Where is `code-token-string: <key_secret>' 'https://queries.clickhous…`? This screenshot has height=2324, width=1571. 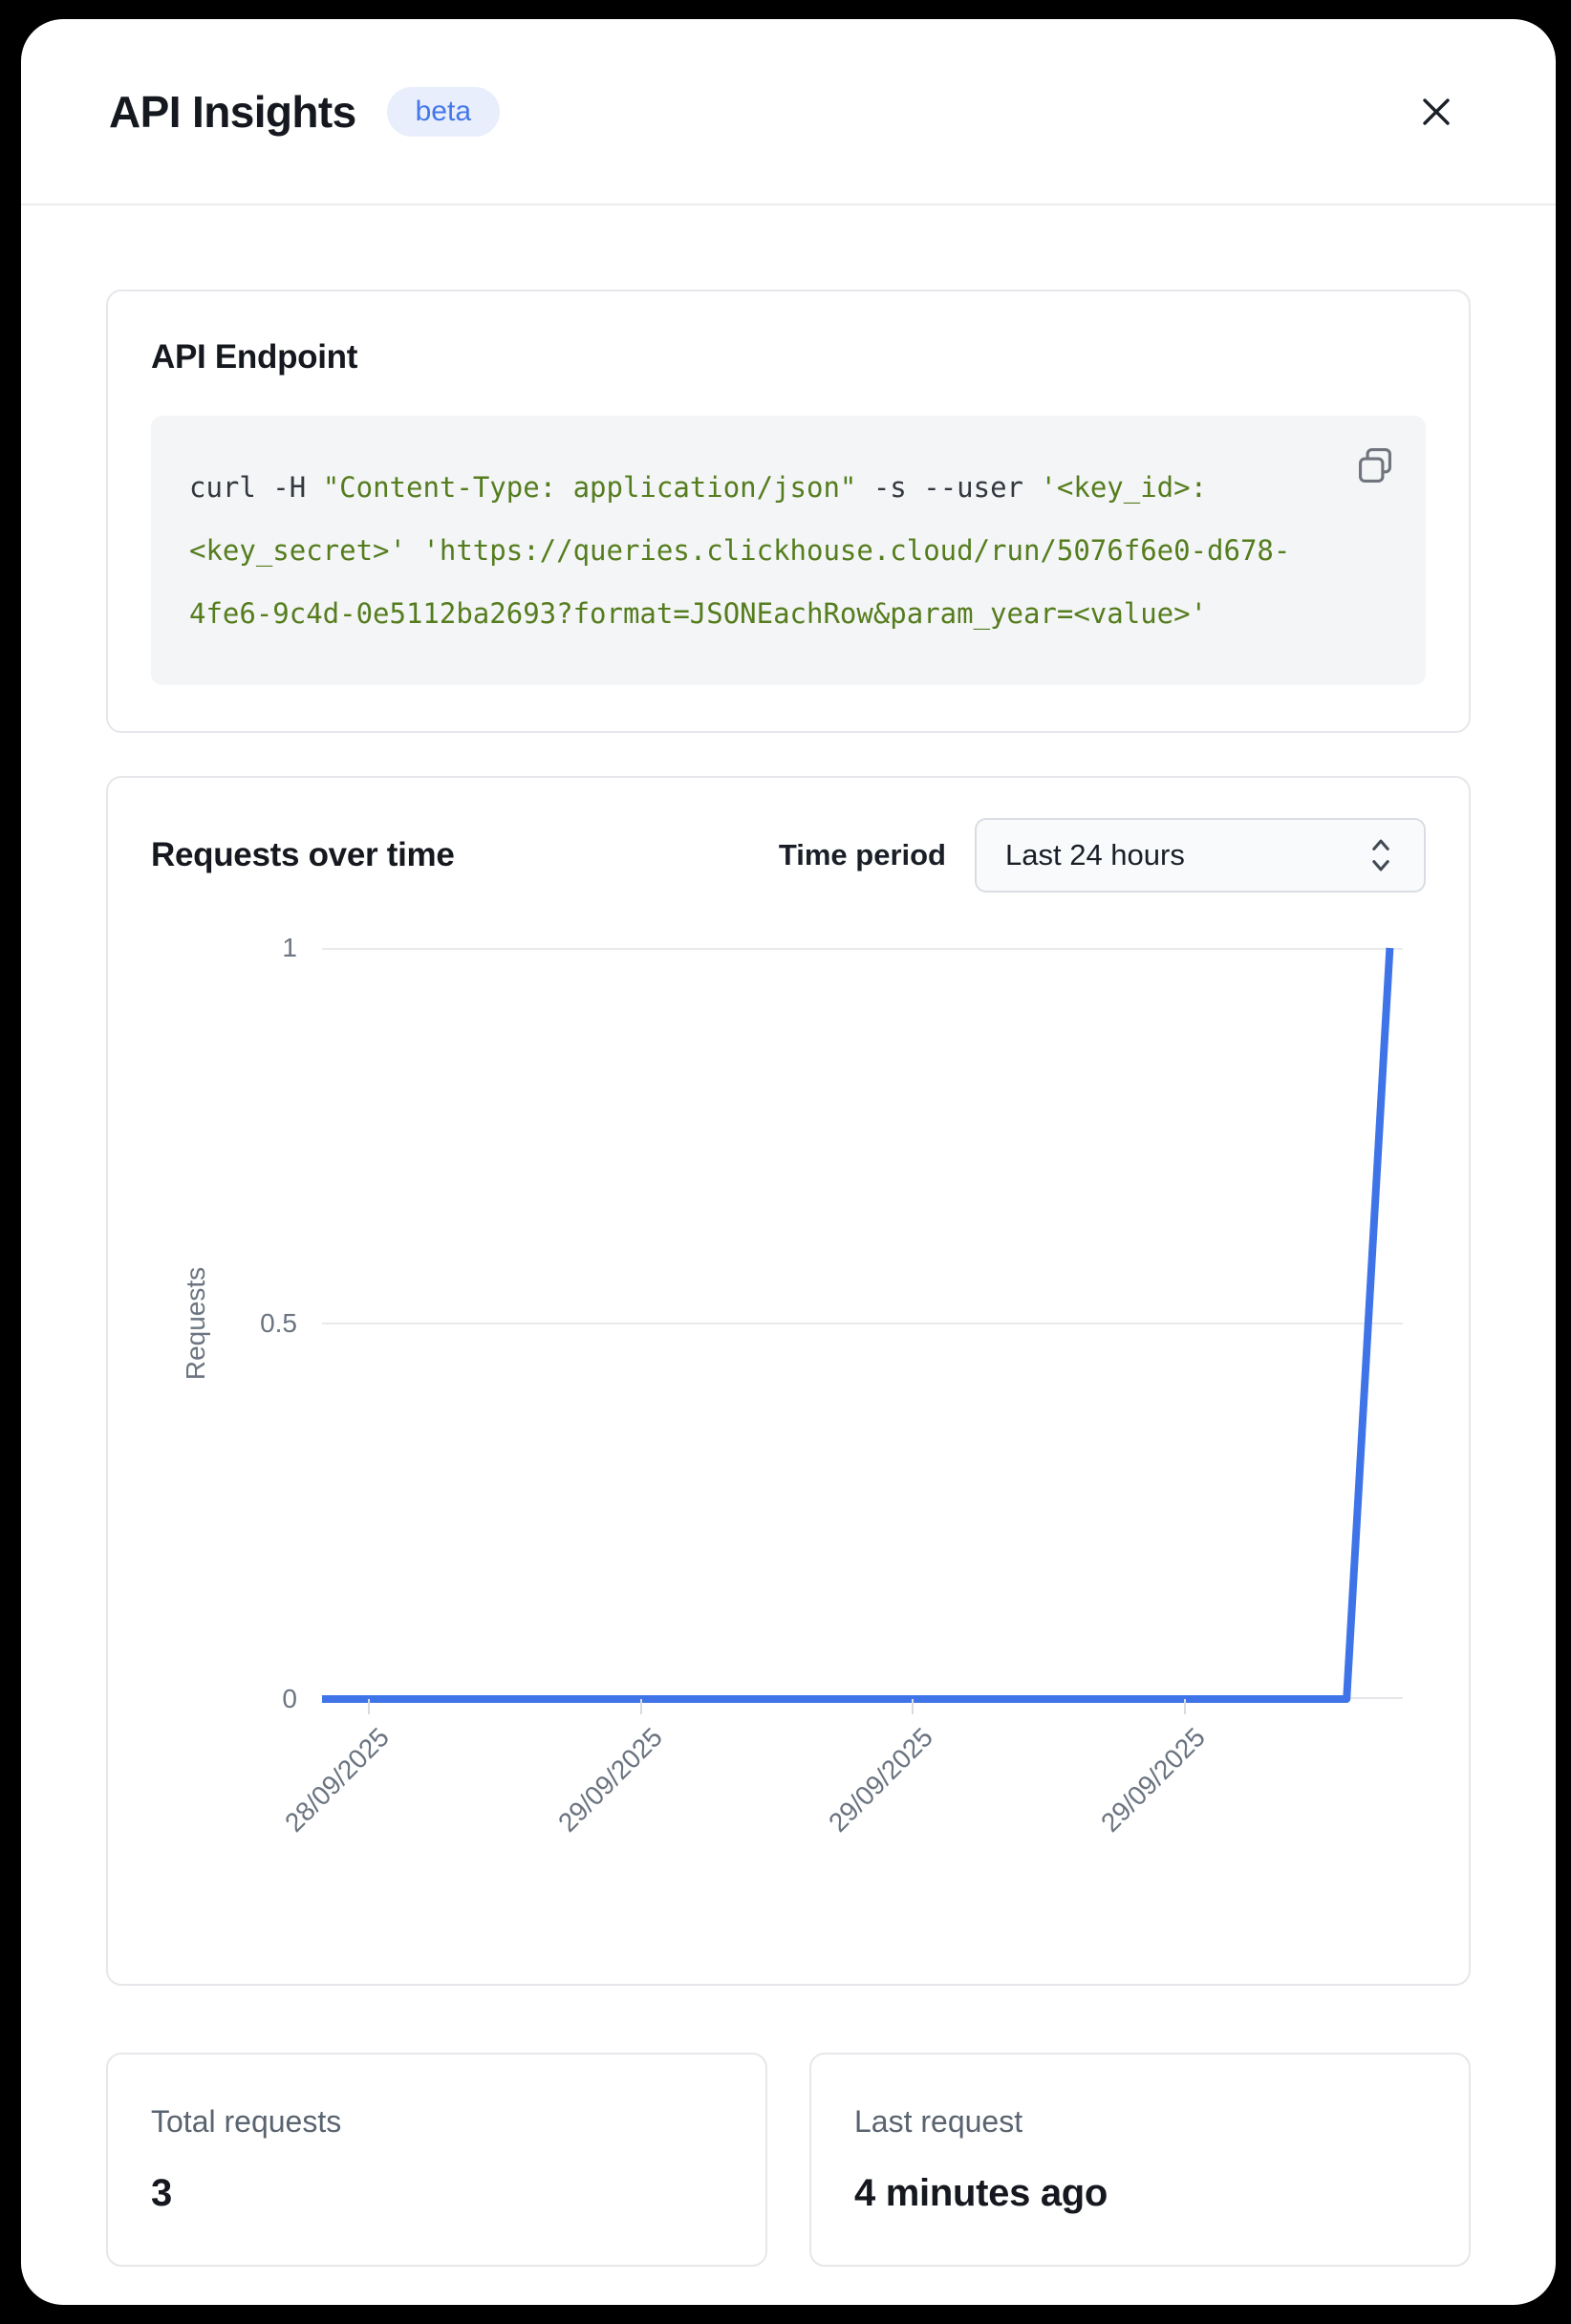
code-token-string: <key_secret>' 'https://queries.clickhous… is located at coordinates (740, 550).